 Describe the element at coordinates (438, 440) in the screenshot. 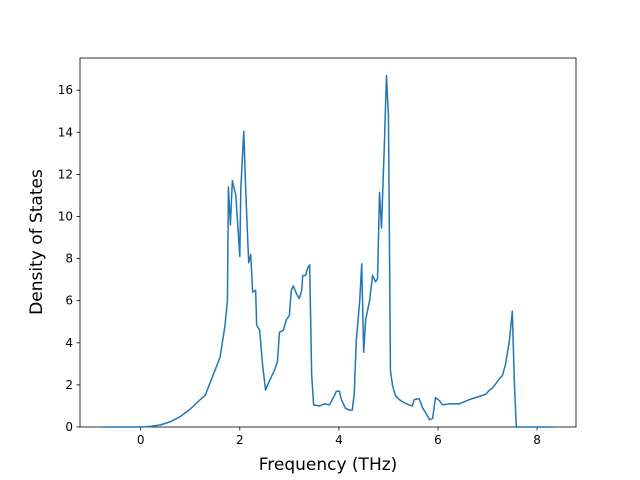

I see `x-tick-label: 6` at that location.